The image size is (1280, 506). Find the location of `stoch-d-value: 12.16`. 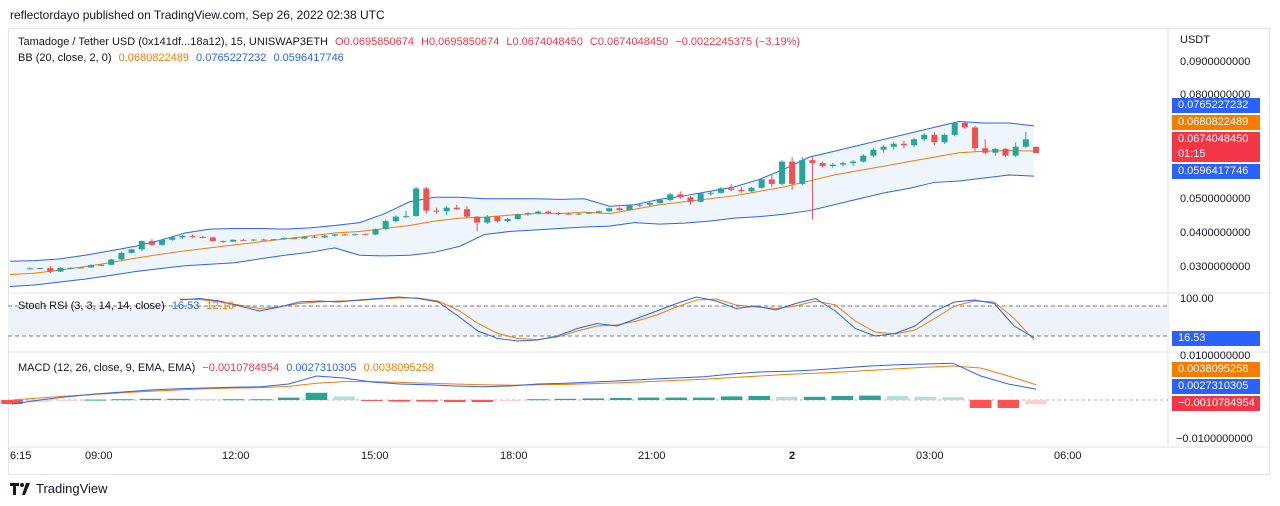

stoch-d-value: 12.16 is located at coordinates (220, 306).